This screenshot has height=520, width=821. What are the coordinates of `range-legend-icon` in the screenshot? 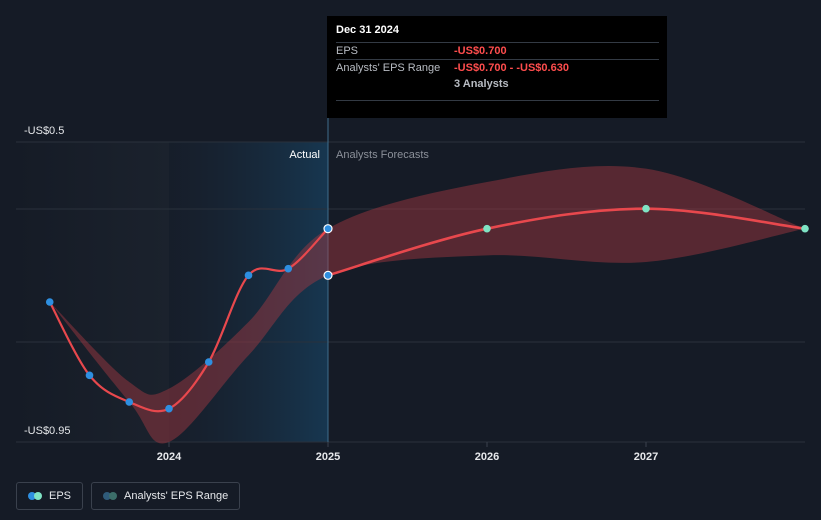 It's located at (110, 496).